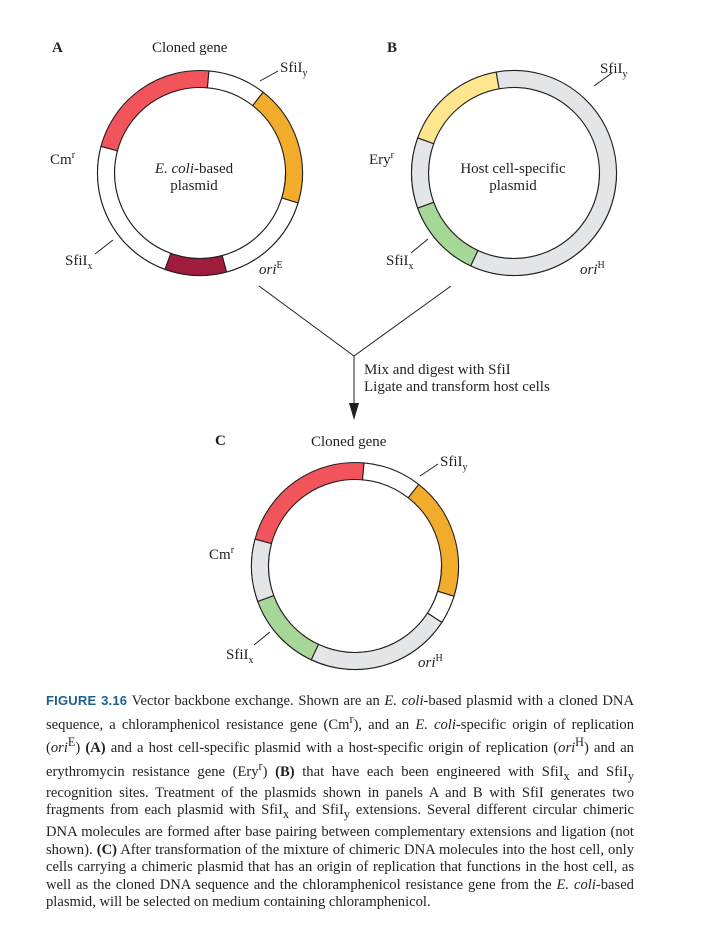 The height and width of the screenshot is (939, 704). What do you see at coordinates (603, 79) in the screenshot?
I see `sfiy-leader-line-b` at bounding box center [603, 79].